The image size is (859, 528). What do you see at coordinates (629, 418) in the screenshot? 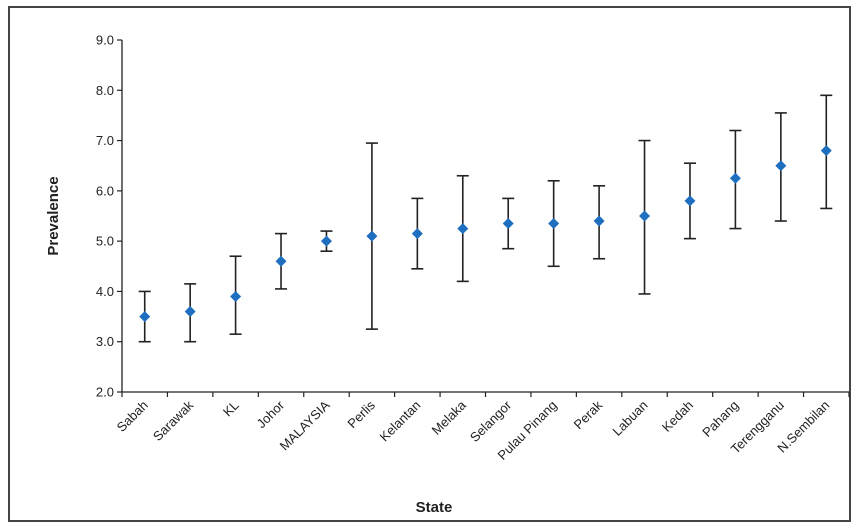
I see `x-tick-label: Labuan` at bounding box center [629, 418].